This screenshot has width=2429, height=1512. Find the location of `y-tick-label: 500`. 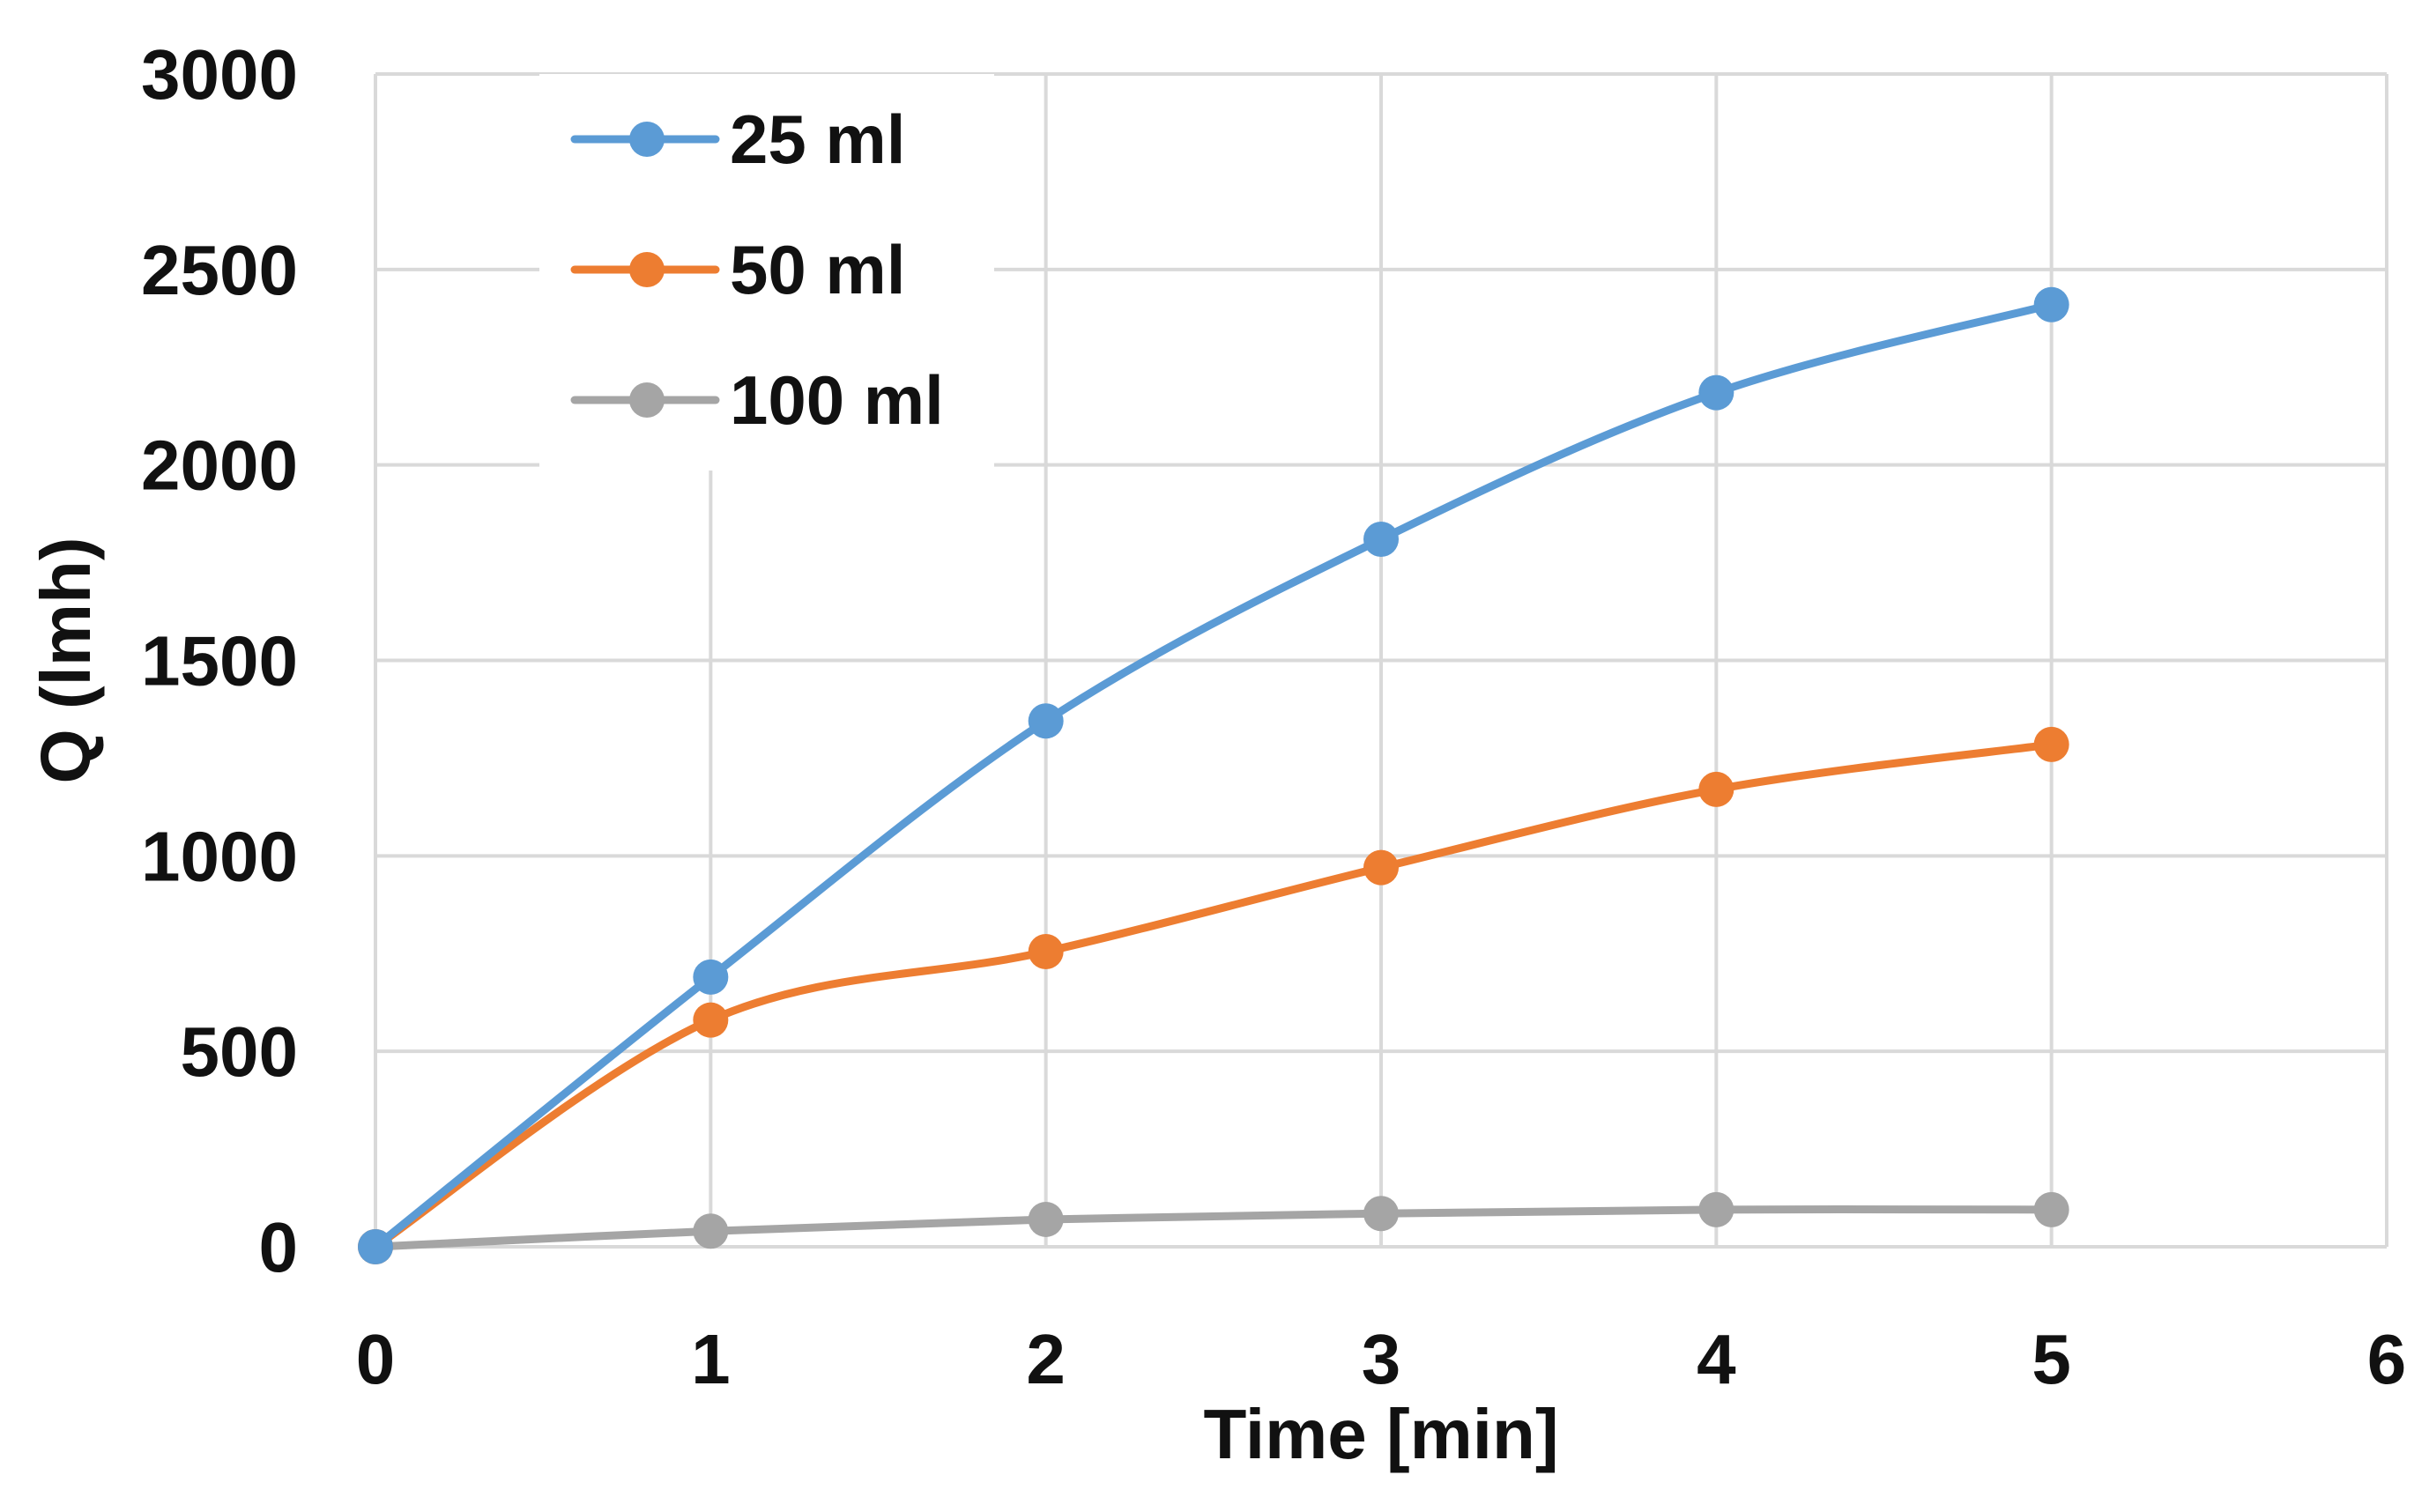

y-tick-label: 500 is located at coordinates (239, 1051).